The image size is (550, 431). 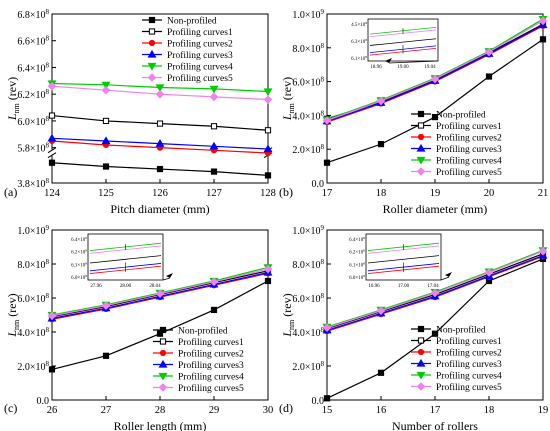 What do you see at coordinates (388, 60) in the screenshot?
I see `inset-pointer-arrow` at bounding box center [388, 60].